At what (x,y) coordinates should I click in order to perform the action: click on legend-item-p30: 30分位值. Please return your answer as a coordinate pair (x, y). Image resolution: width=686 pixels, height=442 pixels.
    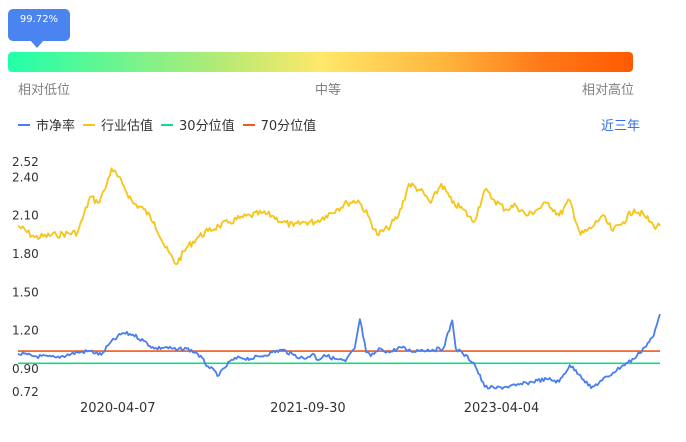
    Looking at the image, I should click on (198, 124).